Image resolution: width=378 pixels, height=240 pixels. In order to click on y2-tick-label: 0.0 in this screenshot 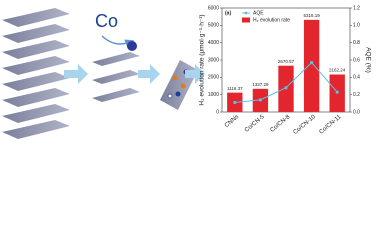, I will do `click(356, 112)`.